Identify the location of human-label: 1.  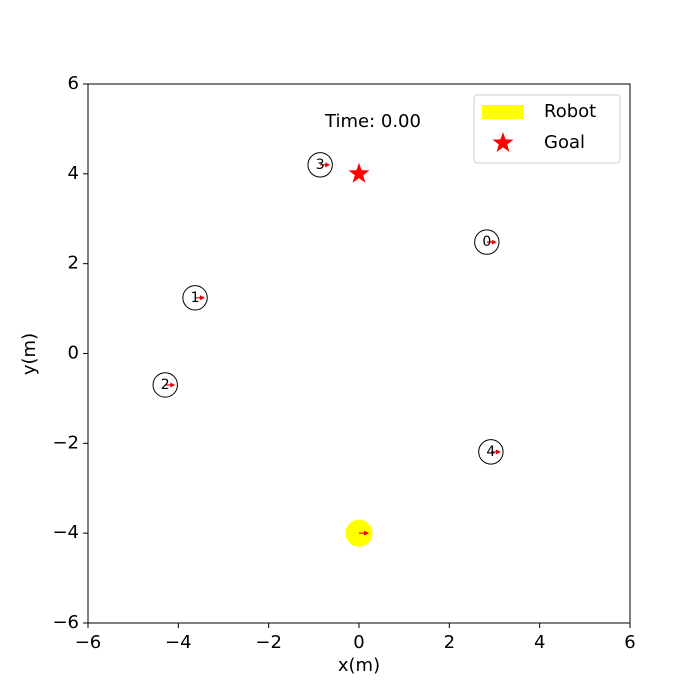
(195, 298).